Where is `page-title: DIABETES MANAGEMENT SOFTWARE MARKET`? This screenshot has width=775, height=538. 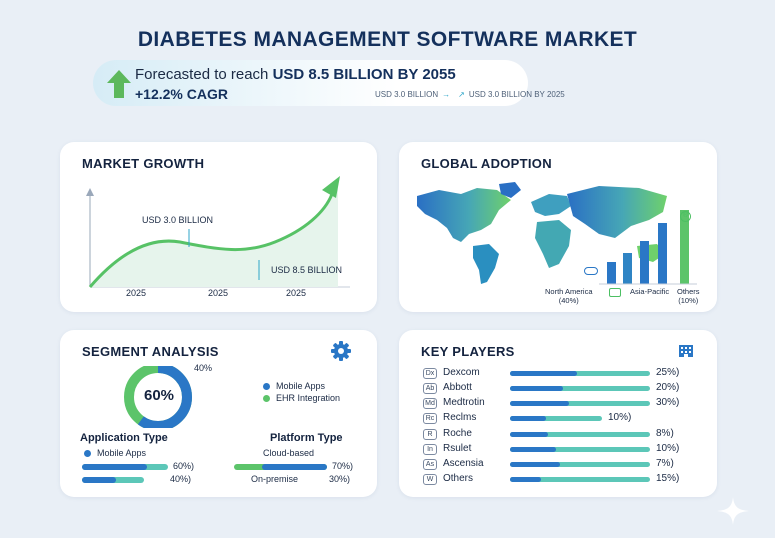 page-title: DIABETES MANAGEMENT SOFTWARE MARKET is located at coordinates (387, 39).